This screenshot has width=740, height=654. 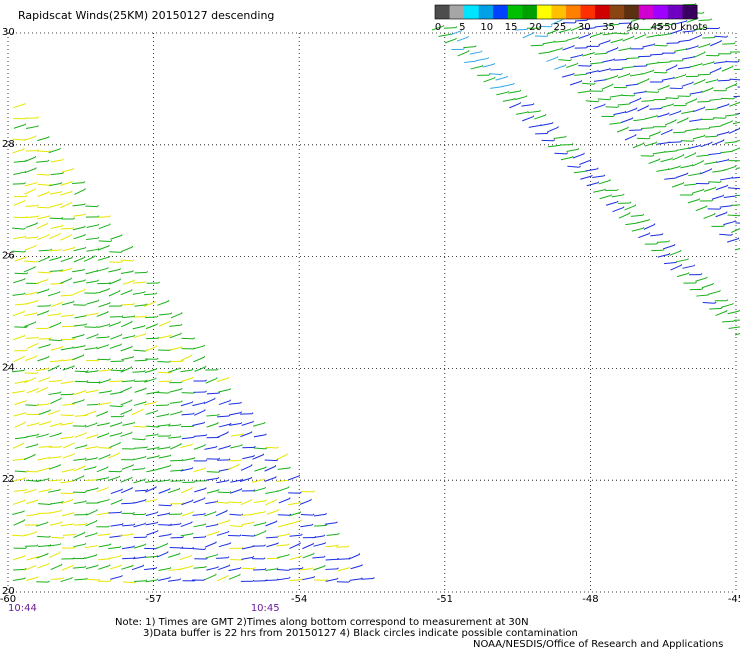 What do you see at coordinates (511, 27) in the screenshot?
I see `legend-label: 15` at bounding box center [511, 27].